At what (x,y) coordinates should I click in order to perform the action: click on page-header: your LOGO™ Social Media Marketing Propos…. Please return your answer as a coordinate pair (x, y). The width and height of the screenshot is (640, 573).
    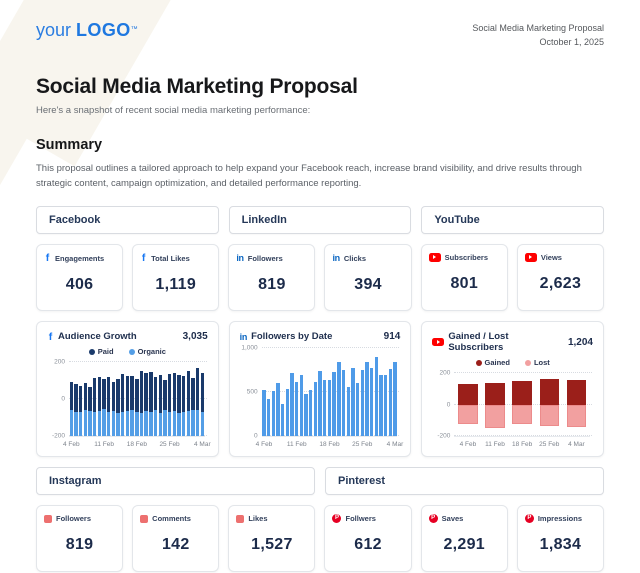
    Looking at the image, I should click on (320, 35).